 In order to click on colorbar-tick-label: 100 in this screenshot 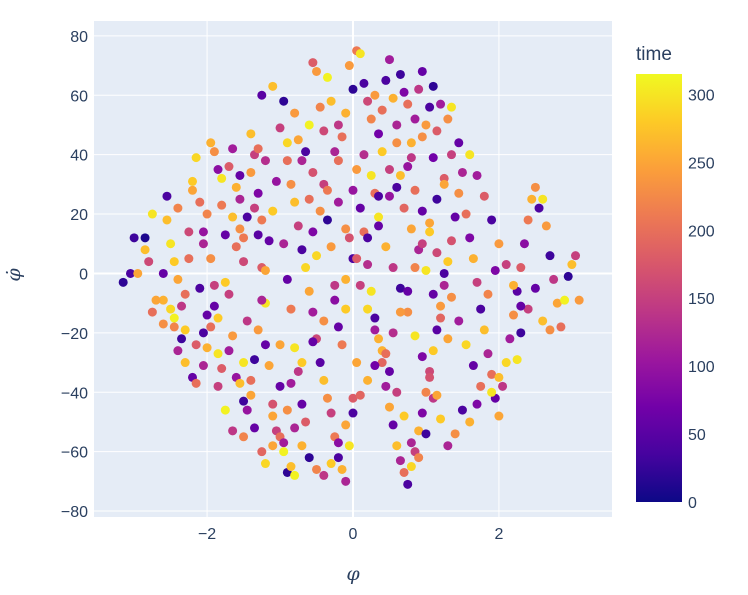, I will do `click(701, 367)`.